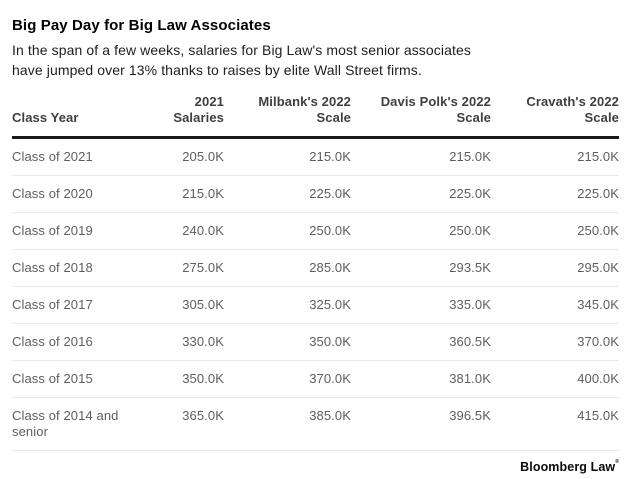 The height and width of the screenshot is (479, 633). Describe the element at coordinates (598, 378) in the screenshot. I see `cravath-scale-cell: 400.0K` at that location.